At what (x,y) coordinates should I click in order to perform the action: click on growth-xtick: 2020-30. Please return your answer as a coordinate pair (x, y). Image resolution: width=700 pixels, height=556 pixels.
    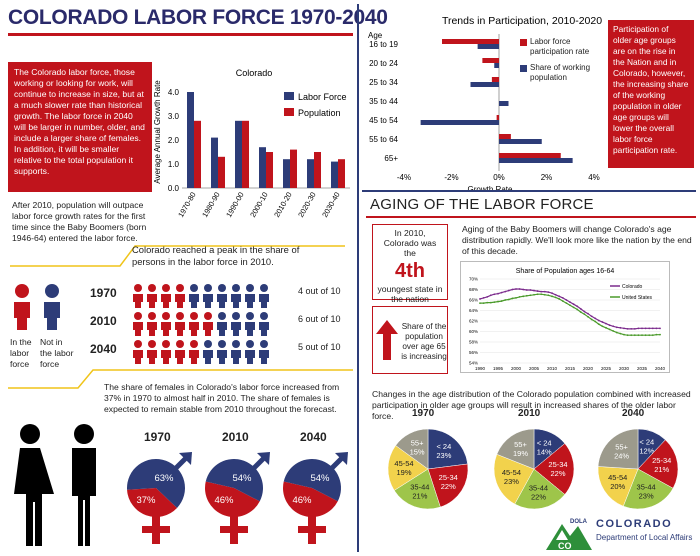
    Looking at the image, I should click on (307, 205).